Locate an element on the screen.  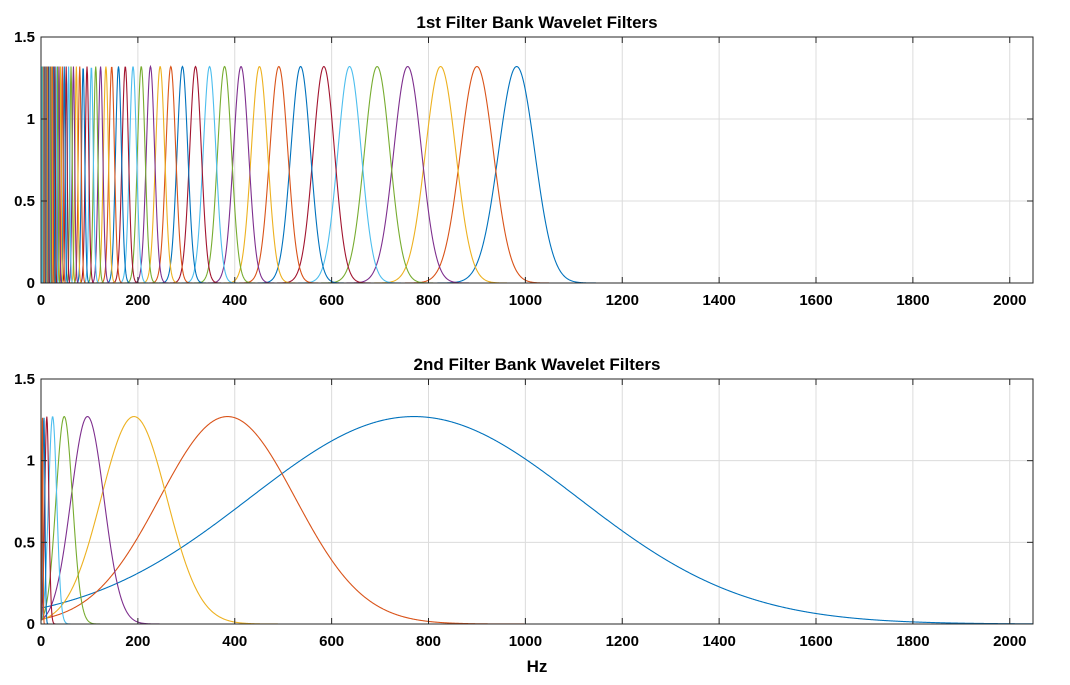
x-axis-label: Hz is located at coordinates (537, 666).